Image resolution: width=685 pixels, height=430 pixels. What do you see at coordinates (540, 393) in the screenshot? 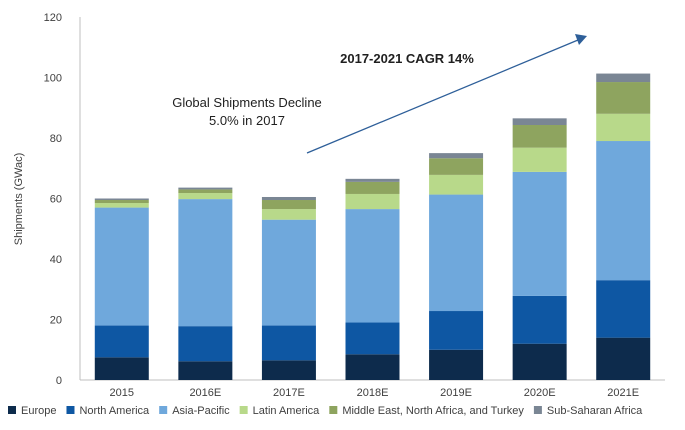
I see `x-tick-label-2020E: 2020E` at bounding box center [540, 393].